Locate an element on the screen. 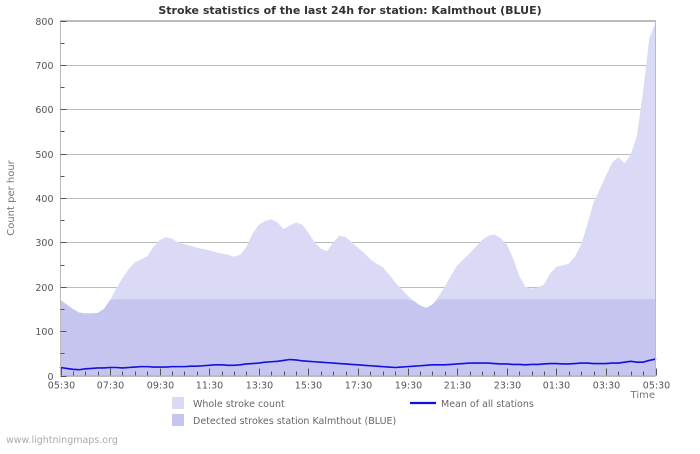 Image resolution: width=700 pixels, height=454 pixels. y-tick-label-400: 400 is located at coordinates (44, 199).